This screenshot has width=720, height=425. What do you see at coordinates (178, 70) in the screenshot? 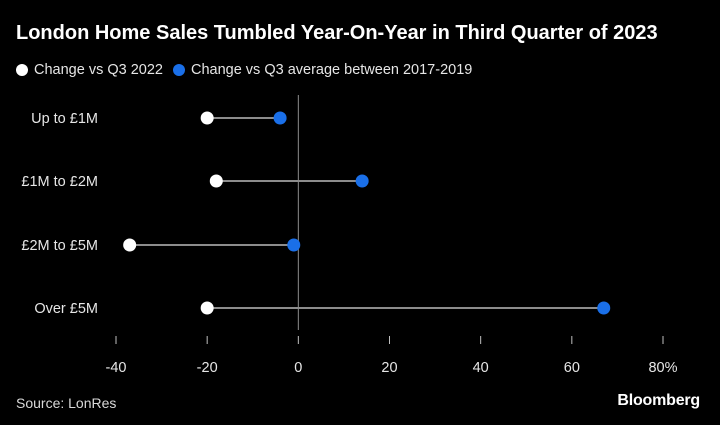
I see `legend-dot-series-b-icon` at bounding box center [178, 70].